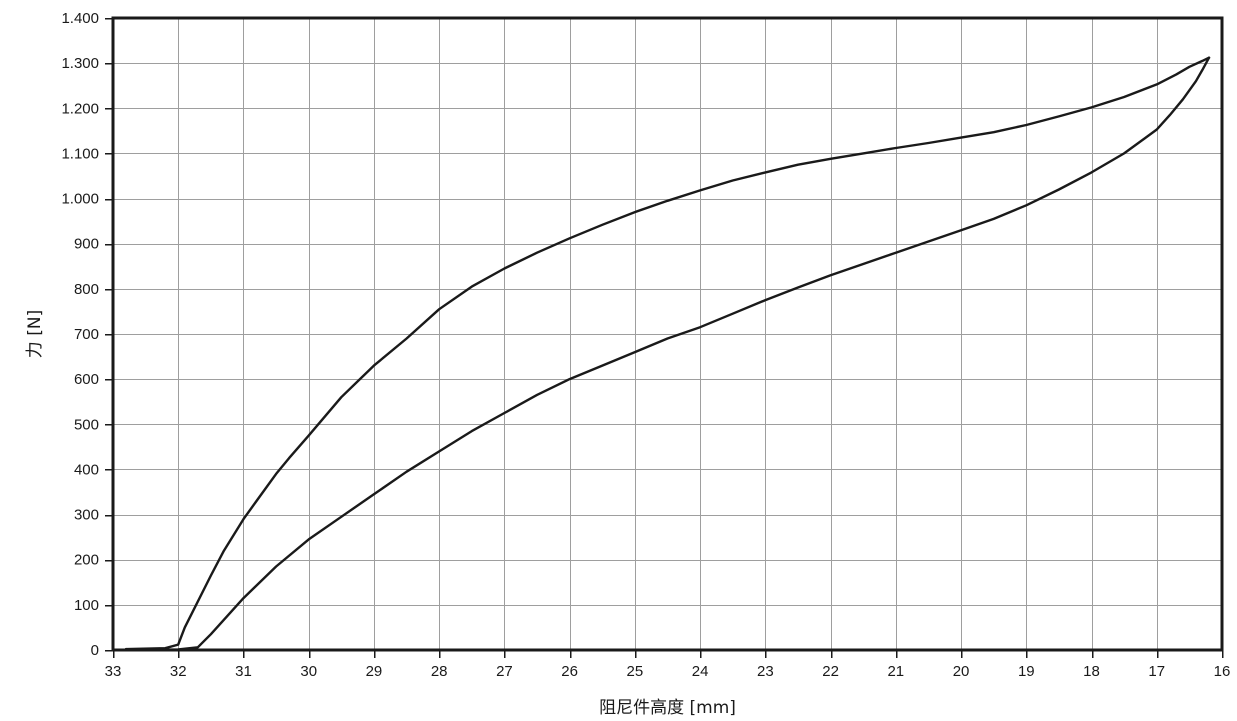 Image resolution: width=1237 pixels, height=721 pixels. What do you see at coordinates (569, 671) in the screenshot?
I see `x-tick-label: 26` at bounding box center [569, 671].